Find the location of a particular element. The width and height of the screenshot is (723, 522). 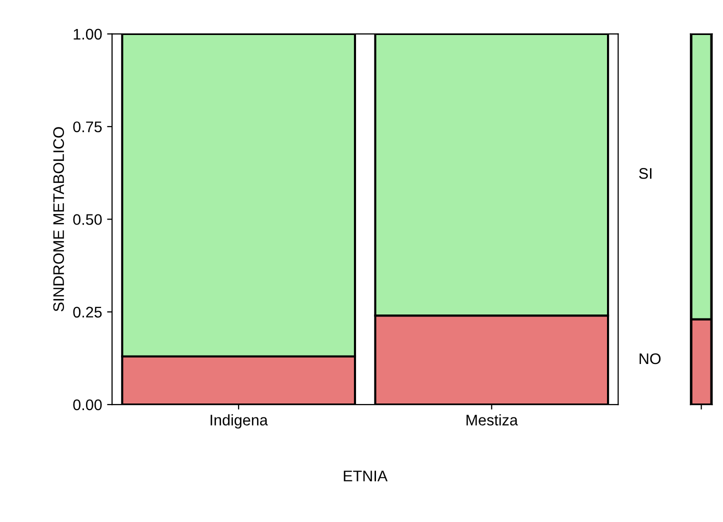

text: SI is located at coordinates (645, 173).